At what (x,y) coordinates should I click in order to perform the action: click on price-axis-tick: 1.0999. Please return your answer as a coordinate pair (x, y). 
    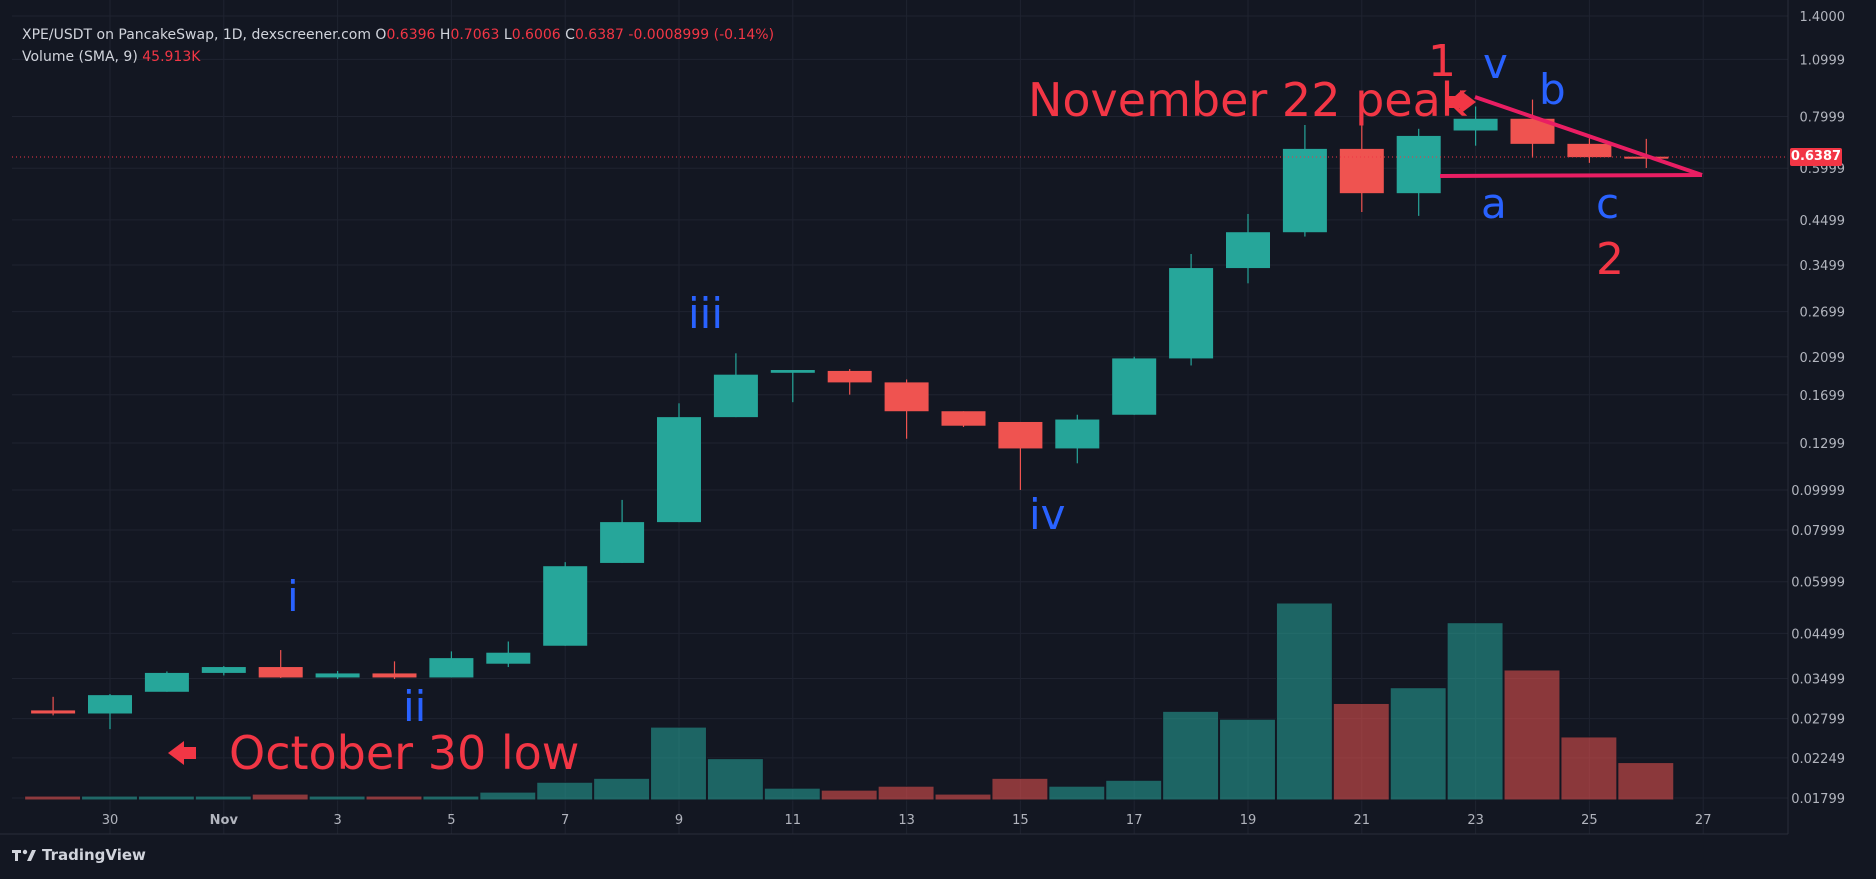
    Looking at the image, I should click on (1823, 60).